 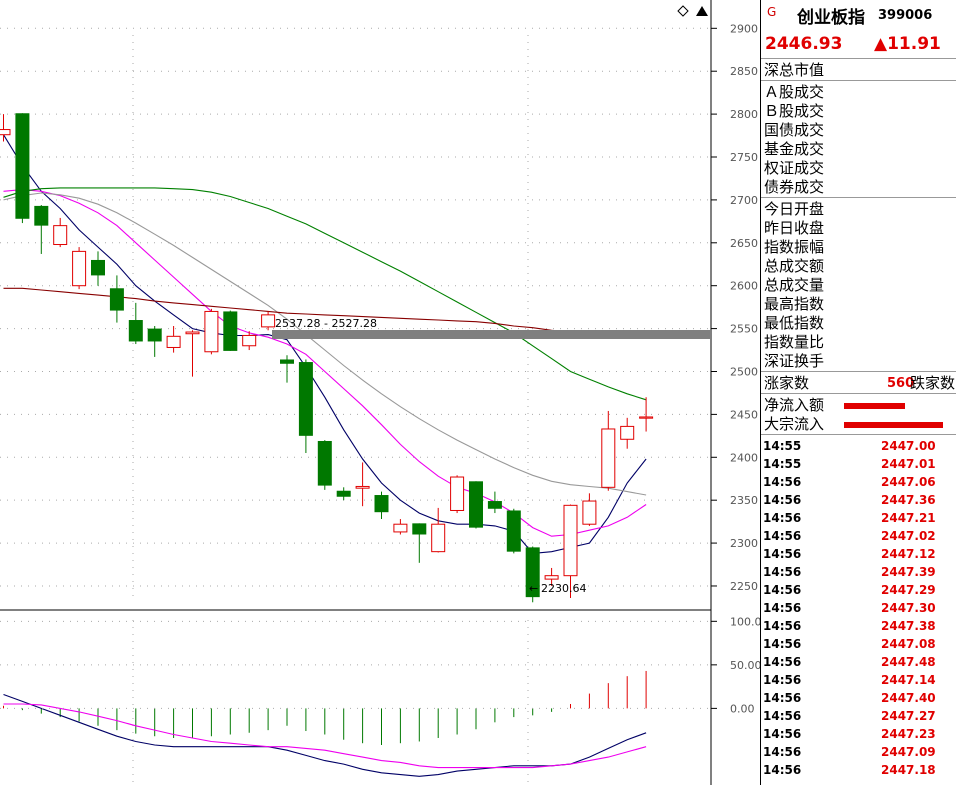 What do you see at coordinates (907, 44) in the screenshot?
I see `price-change: ▲11.91` at bounding box center [907, 44].